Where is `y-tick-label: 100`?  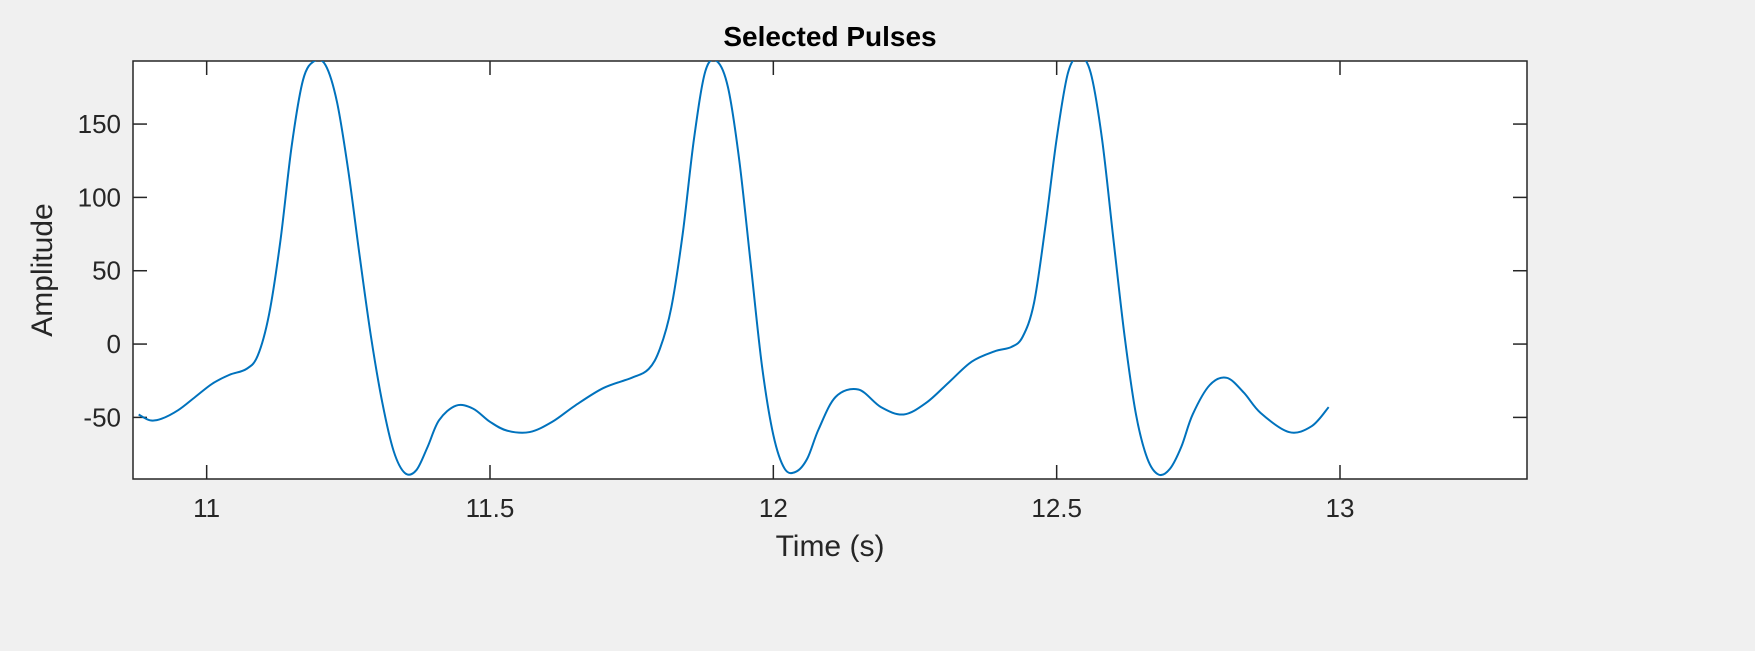
y-tick-label: 100 is located at coordinates (99, 197).